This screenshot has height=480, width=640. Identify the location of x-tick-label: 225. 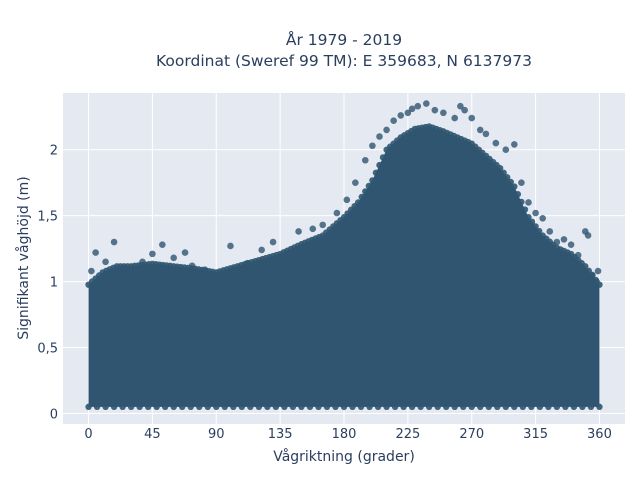
(407, 434).